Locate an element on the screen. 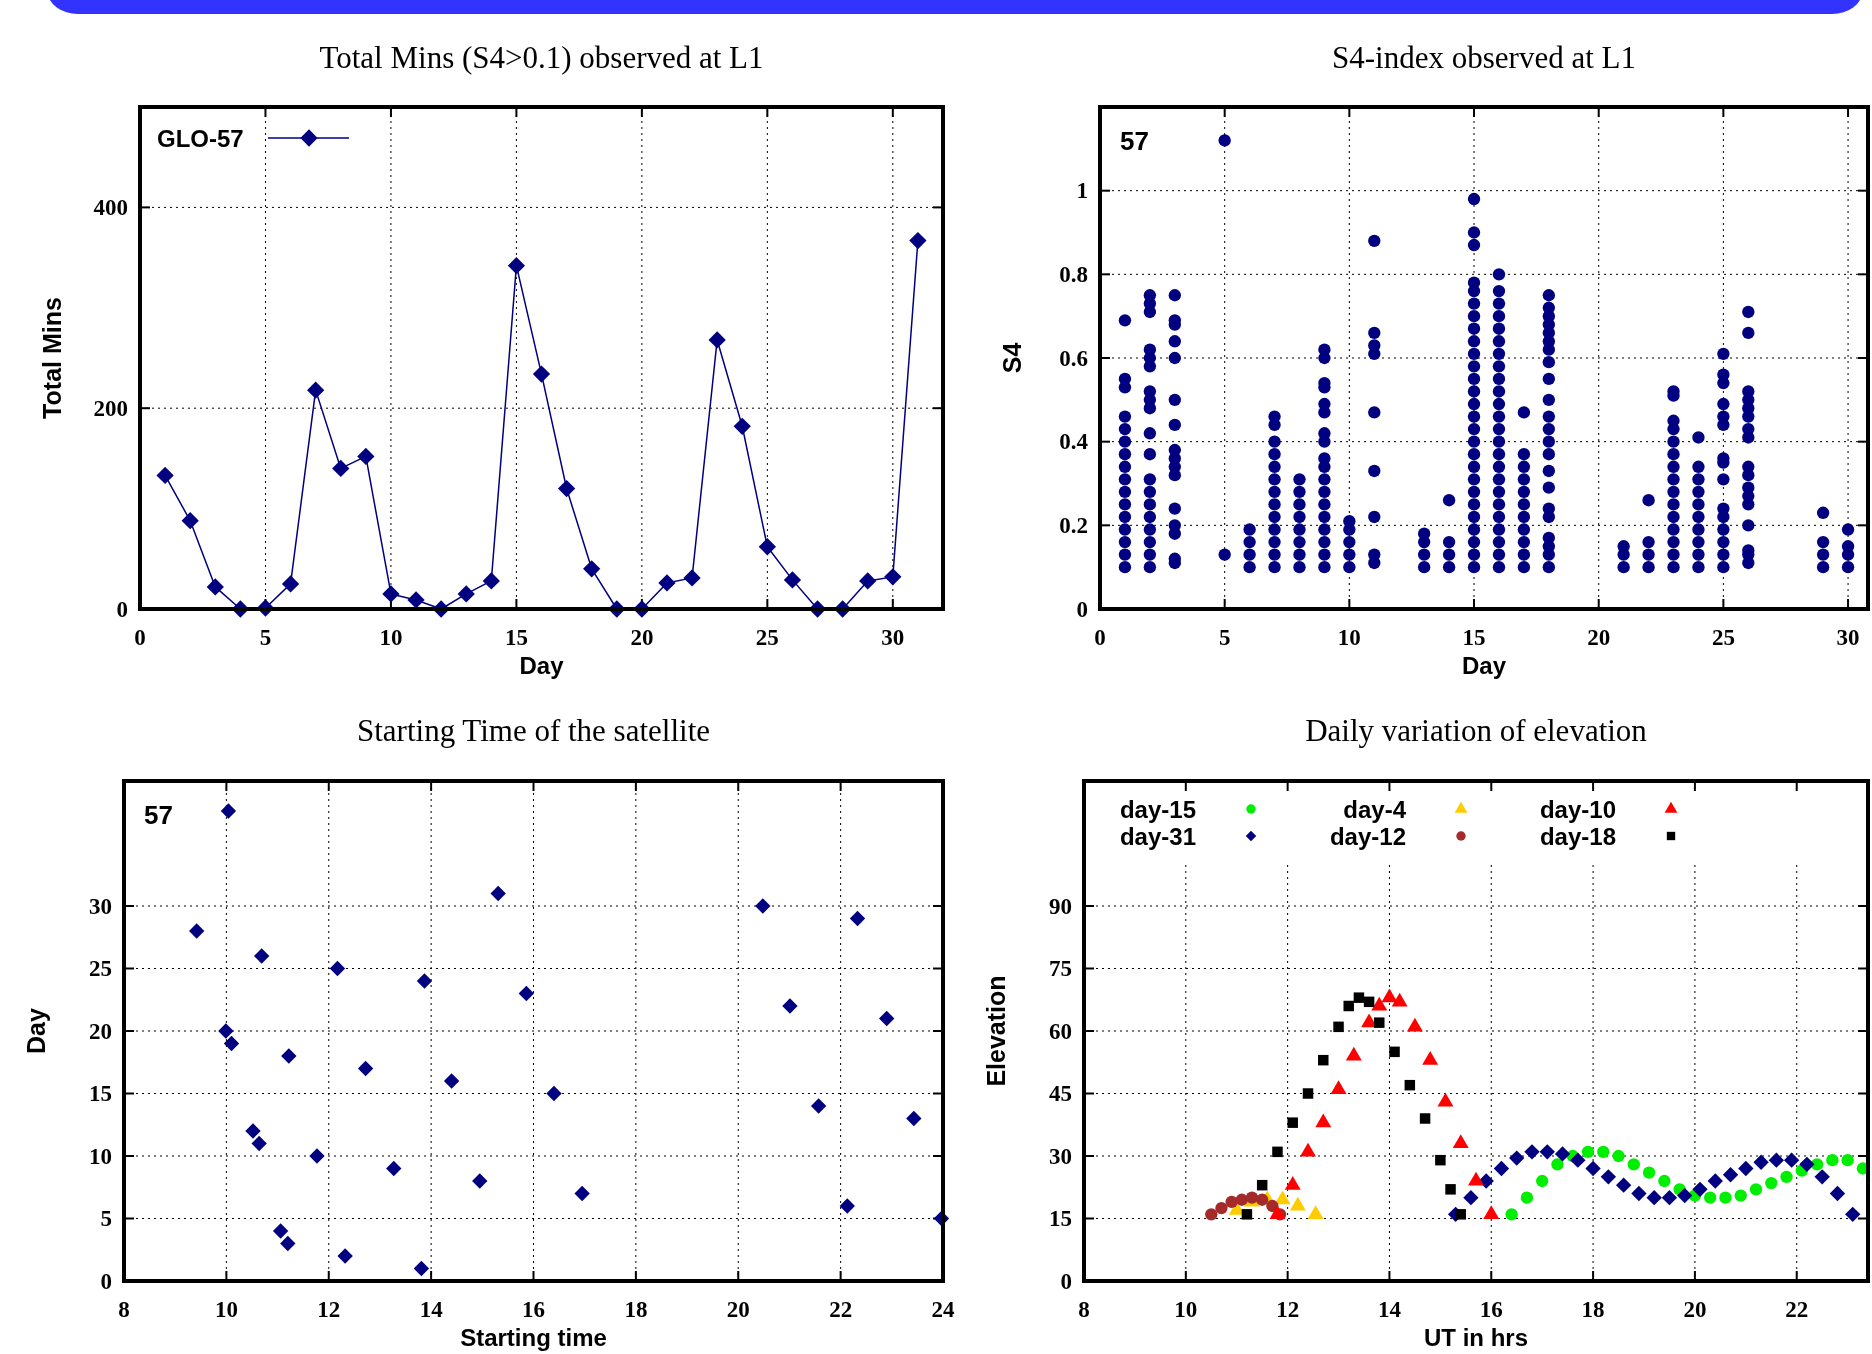 Image resolution: width=1872 pixels, height=1354 pixels. y-tick-label: 400 is located at coordinates (110, 207).